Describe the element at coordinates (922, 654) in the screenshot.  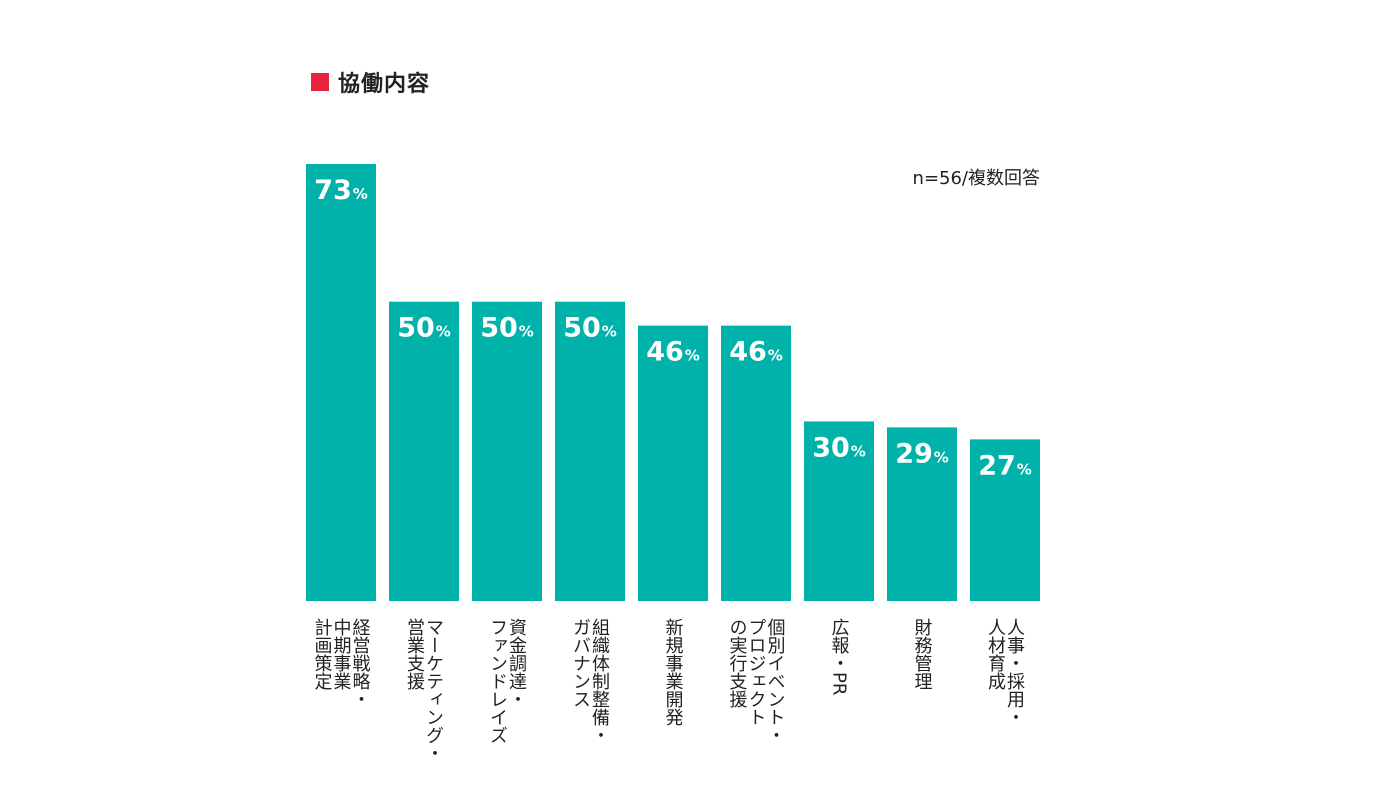
I see `category-label-8: 財務管理` at that location.